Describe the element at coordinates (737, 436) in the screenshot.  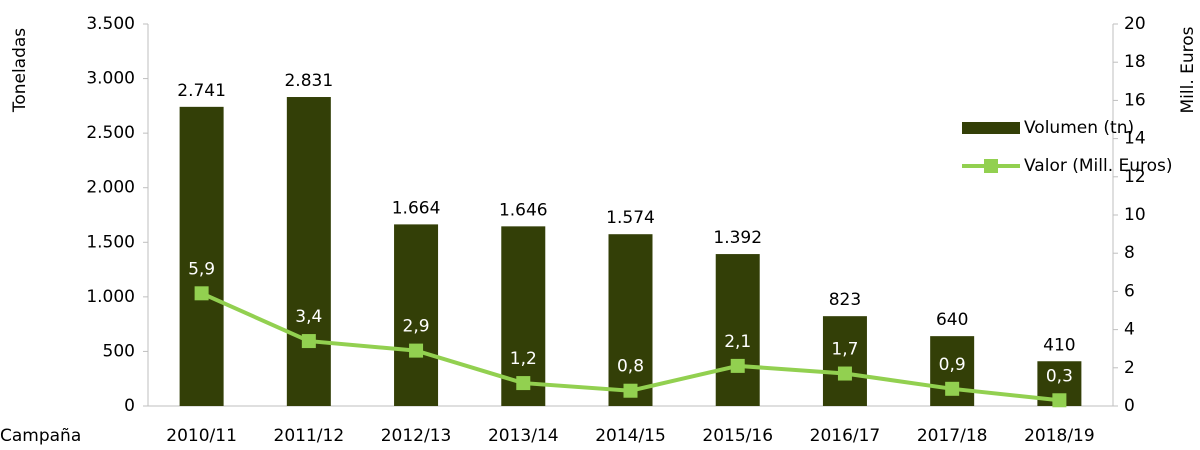
I see `x-tick-label: 2015/16` at that location.